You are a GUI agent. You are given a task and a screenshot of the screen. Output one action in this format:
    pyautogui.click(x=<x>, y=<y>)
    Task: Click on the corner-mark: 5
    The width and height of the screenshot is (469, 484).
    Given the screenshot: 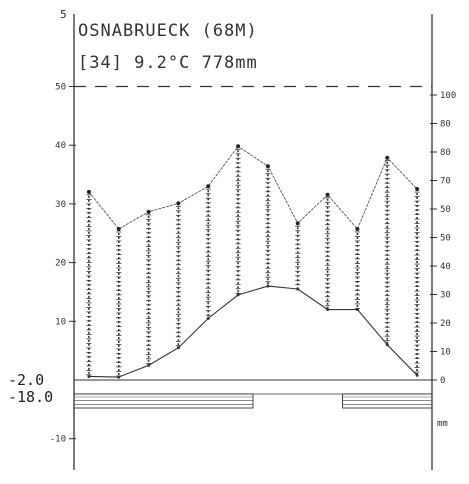 What is the action you would take?
    pyautogui.click(x=63, y=14)
    